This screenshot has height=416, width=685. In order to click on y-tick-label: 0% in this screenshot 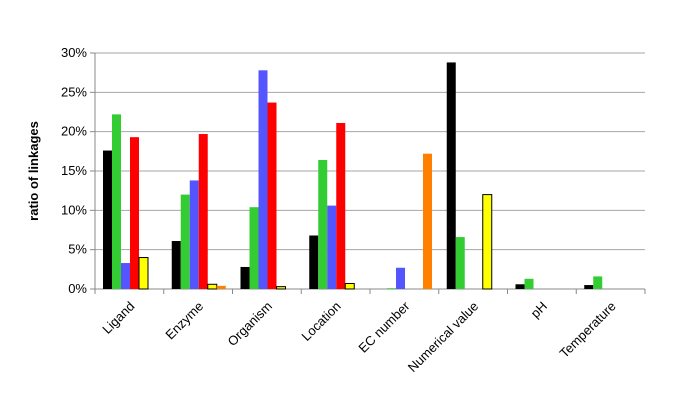, I will do `click(77, 288)`.